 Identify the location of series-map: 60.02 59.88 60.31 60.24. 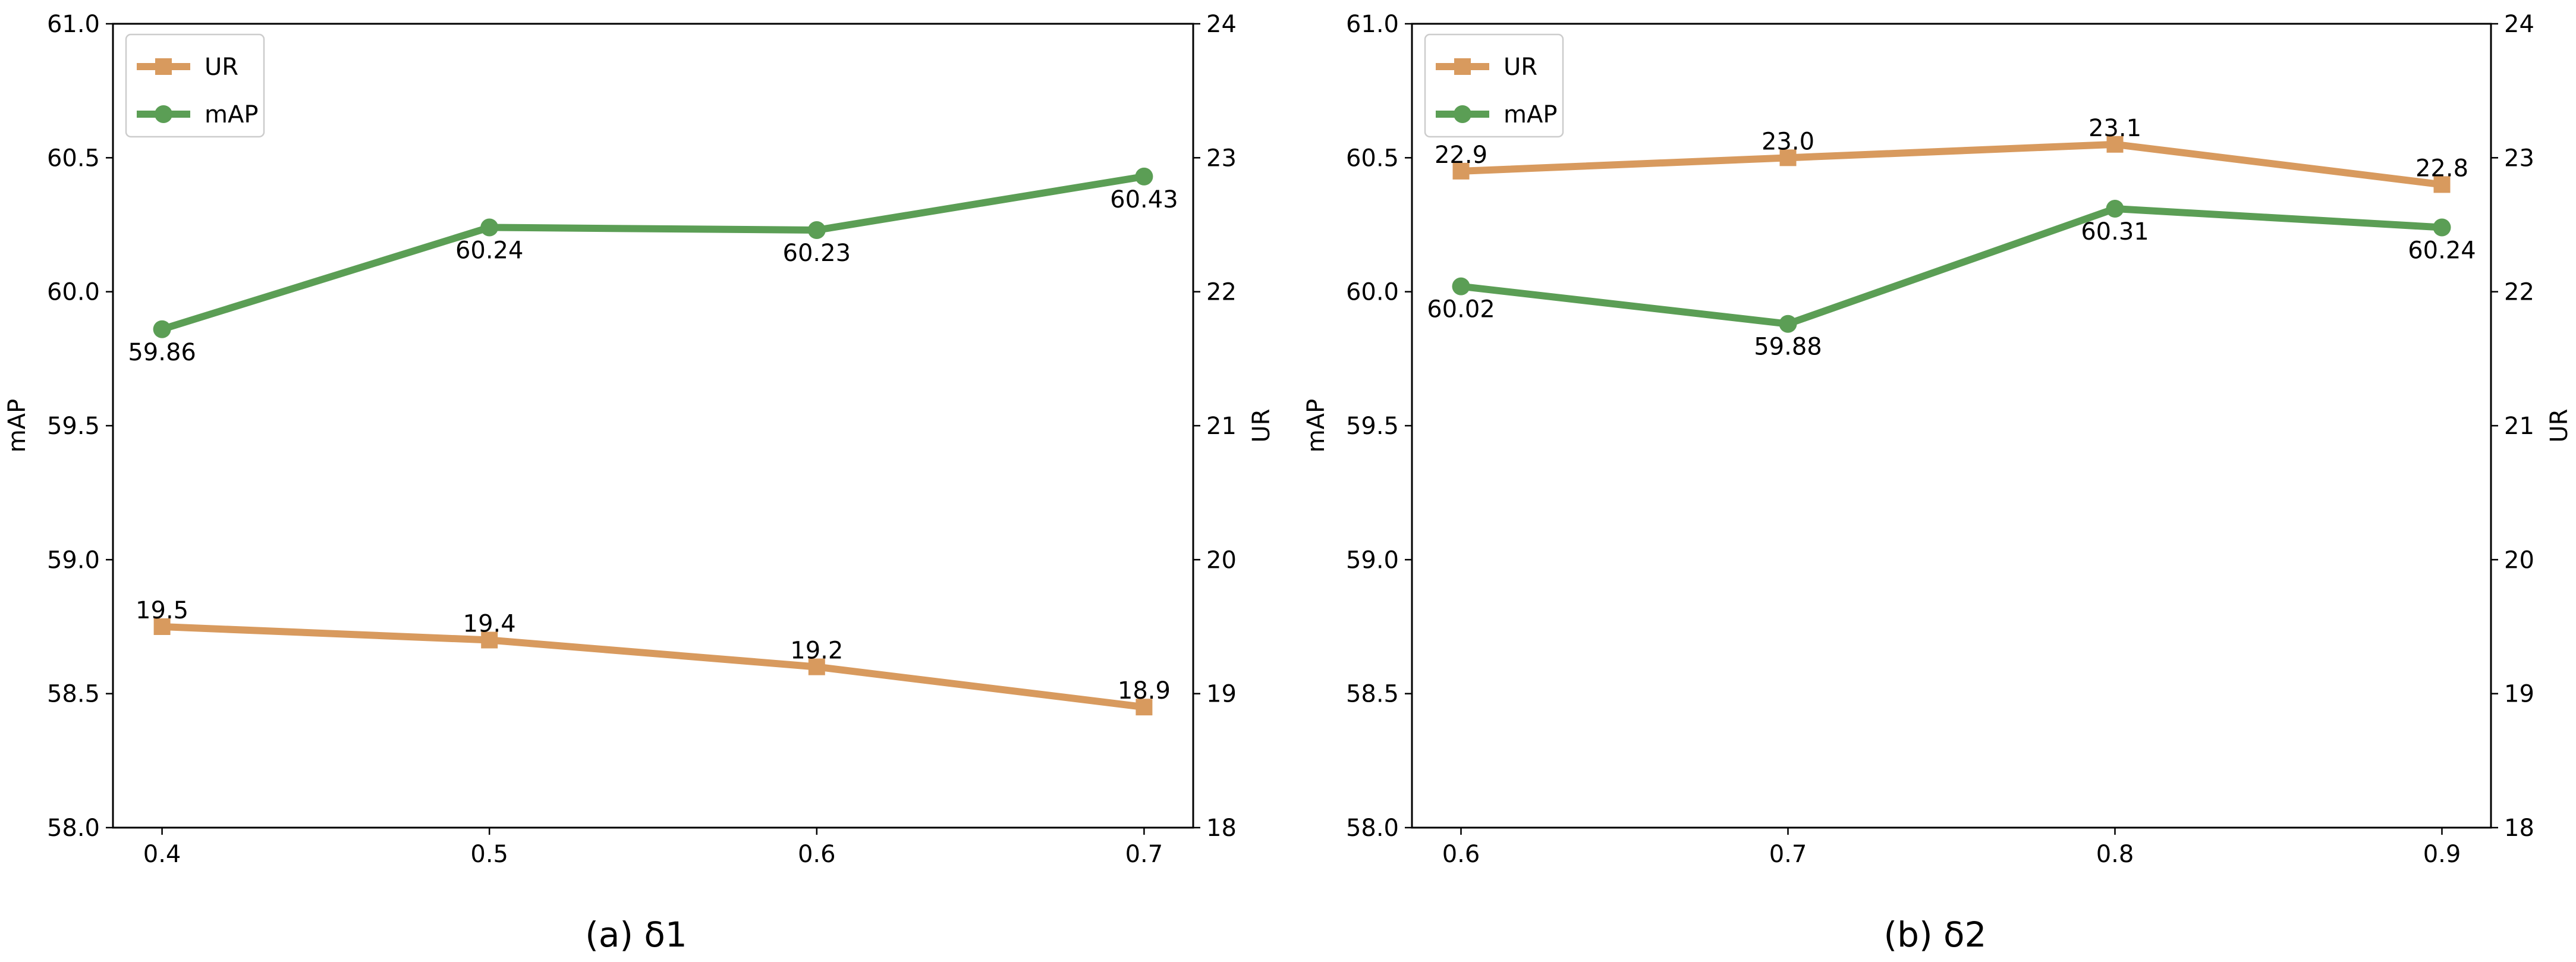
(1951, 280).